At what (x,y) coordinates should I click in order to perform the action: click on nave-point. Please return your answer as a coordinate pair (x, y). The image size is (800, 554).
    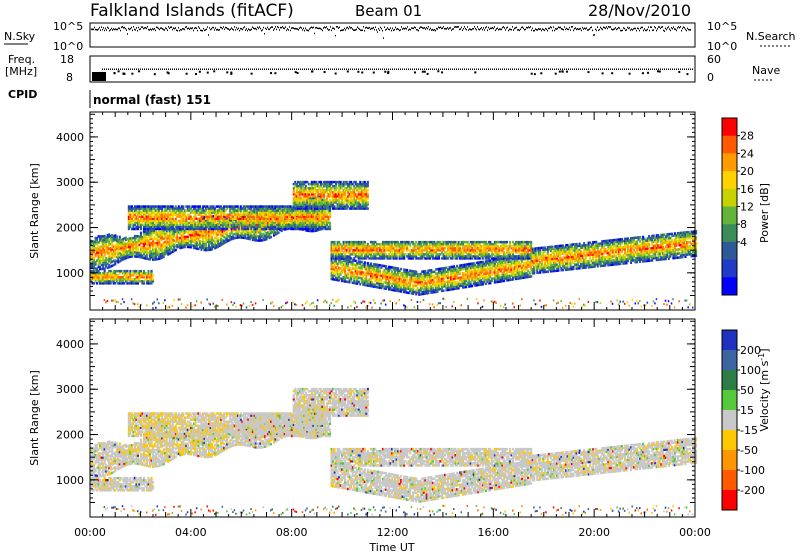
    Looking at the image, I should click on (657, 71).